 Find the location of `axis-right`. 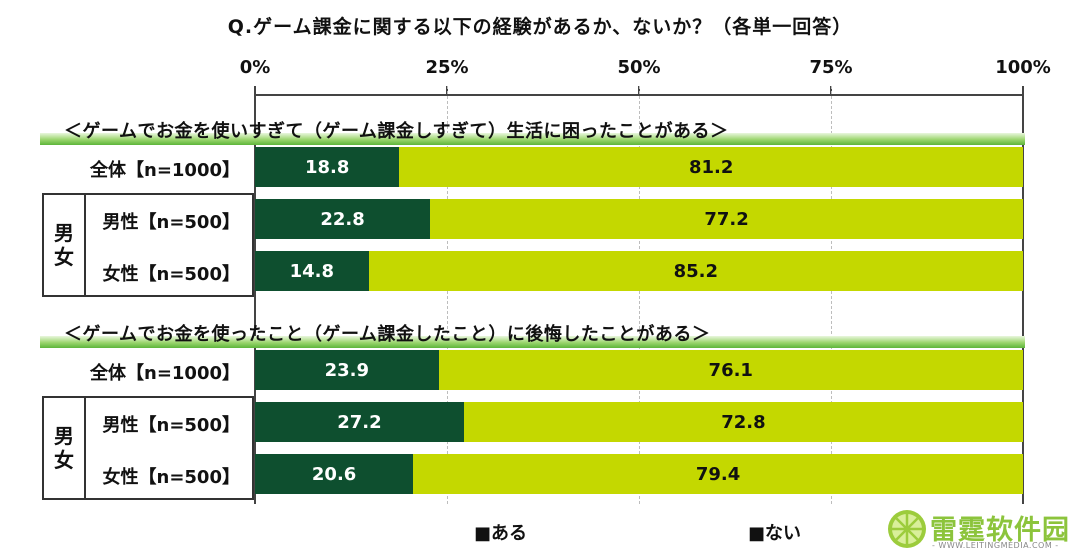

axis-right is located at coordinates (1023, 295).